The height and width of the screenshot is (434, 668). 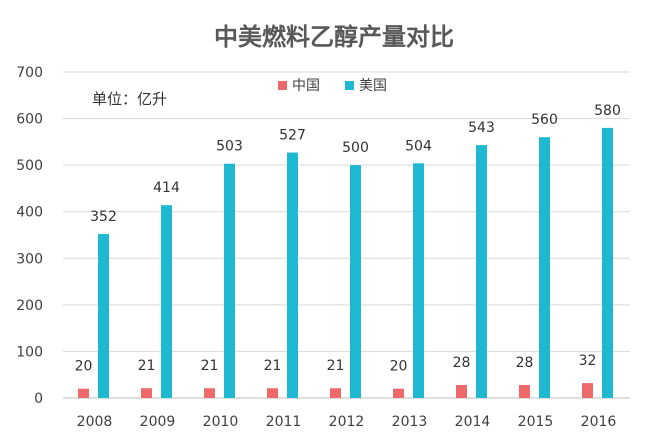 What do you see at coordinates (38, 399) in the screenshot?
I see `y-tick-label: 0` at bounding box center [38, 399].